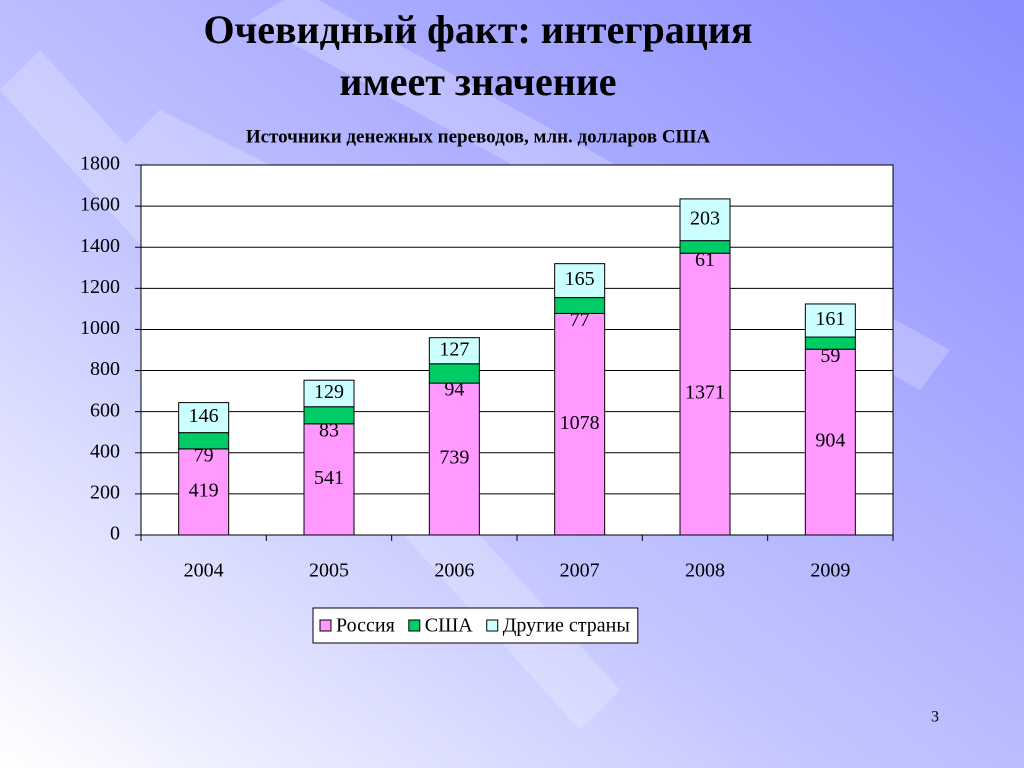 The width and height of the screenshot is (1024, 768). What do you see at coordinates (204, 571) in the screenshot?
I see `x-tick-label: 2004` at bounding box center [204, 571].